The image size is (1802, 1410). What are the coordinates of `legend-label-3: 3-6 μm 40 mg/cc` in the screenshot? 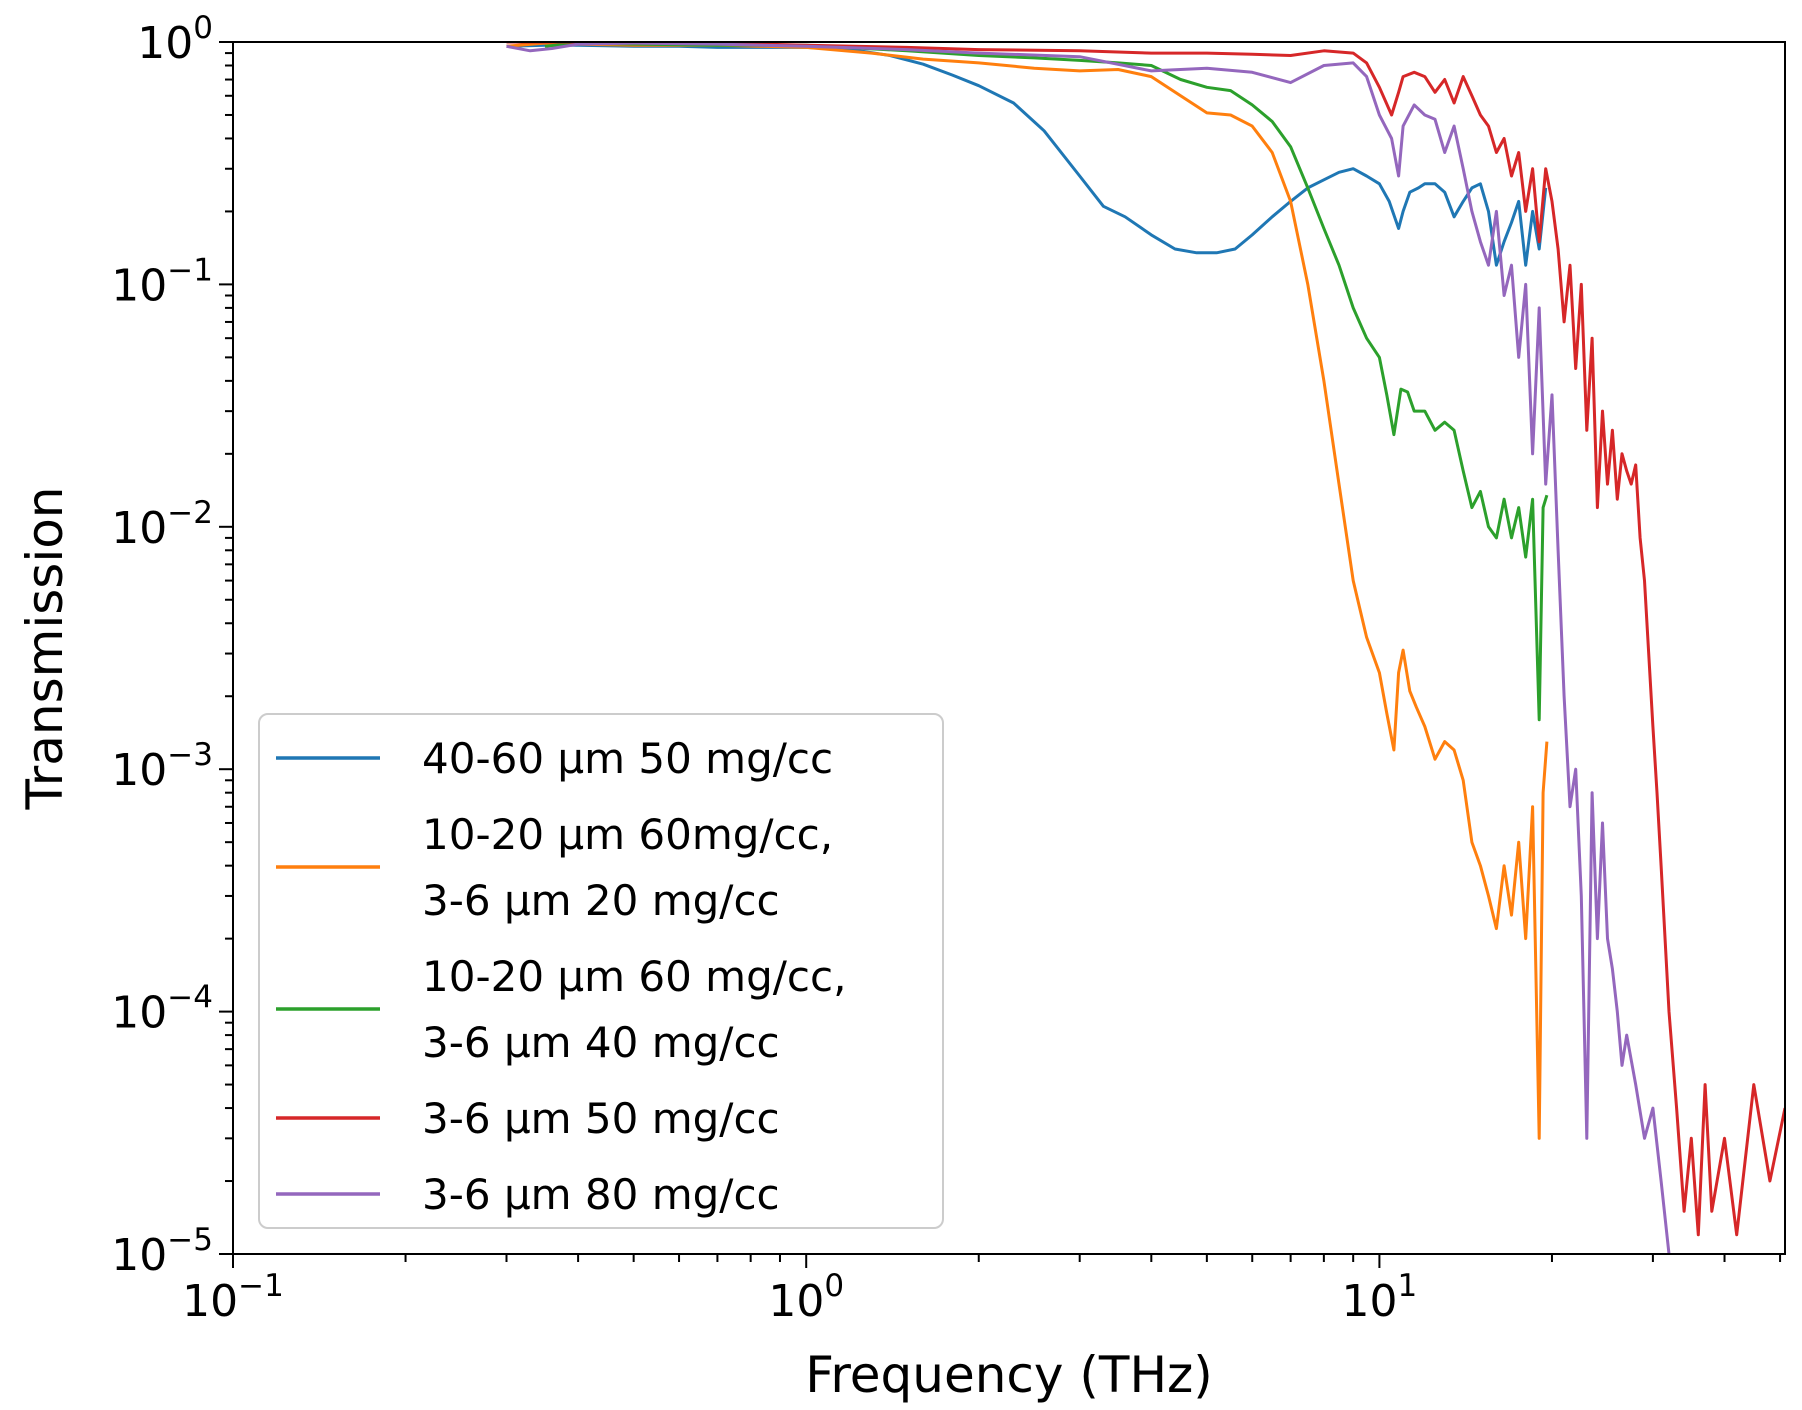 It's located at (601, 1042).